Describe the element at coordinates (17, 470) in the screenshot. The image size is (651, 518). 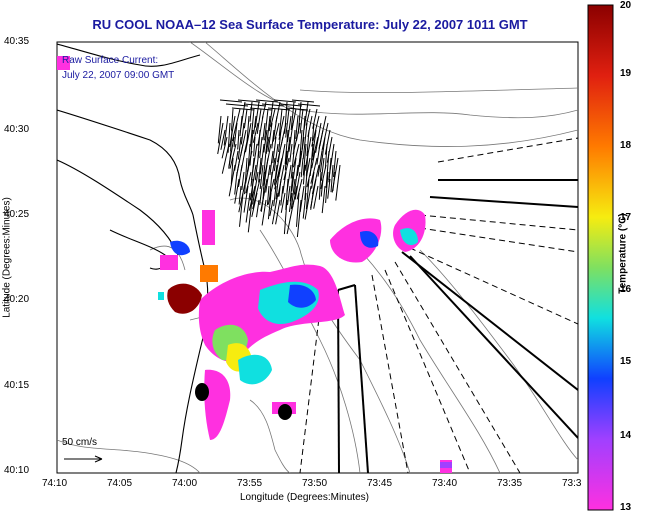
I see `y-tick: 40:10` at that location.